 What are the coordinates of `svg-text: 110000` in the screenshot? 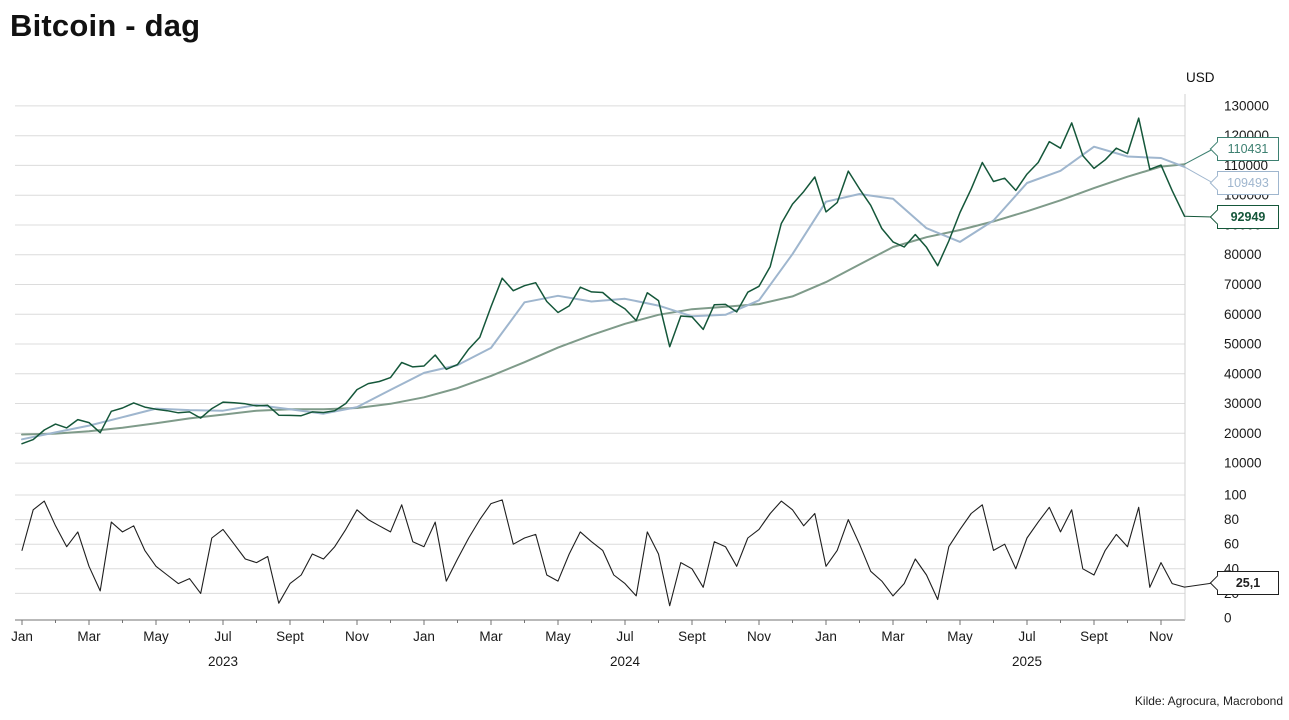 It's located at (1246, 165).